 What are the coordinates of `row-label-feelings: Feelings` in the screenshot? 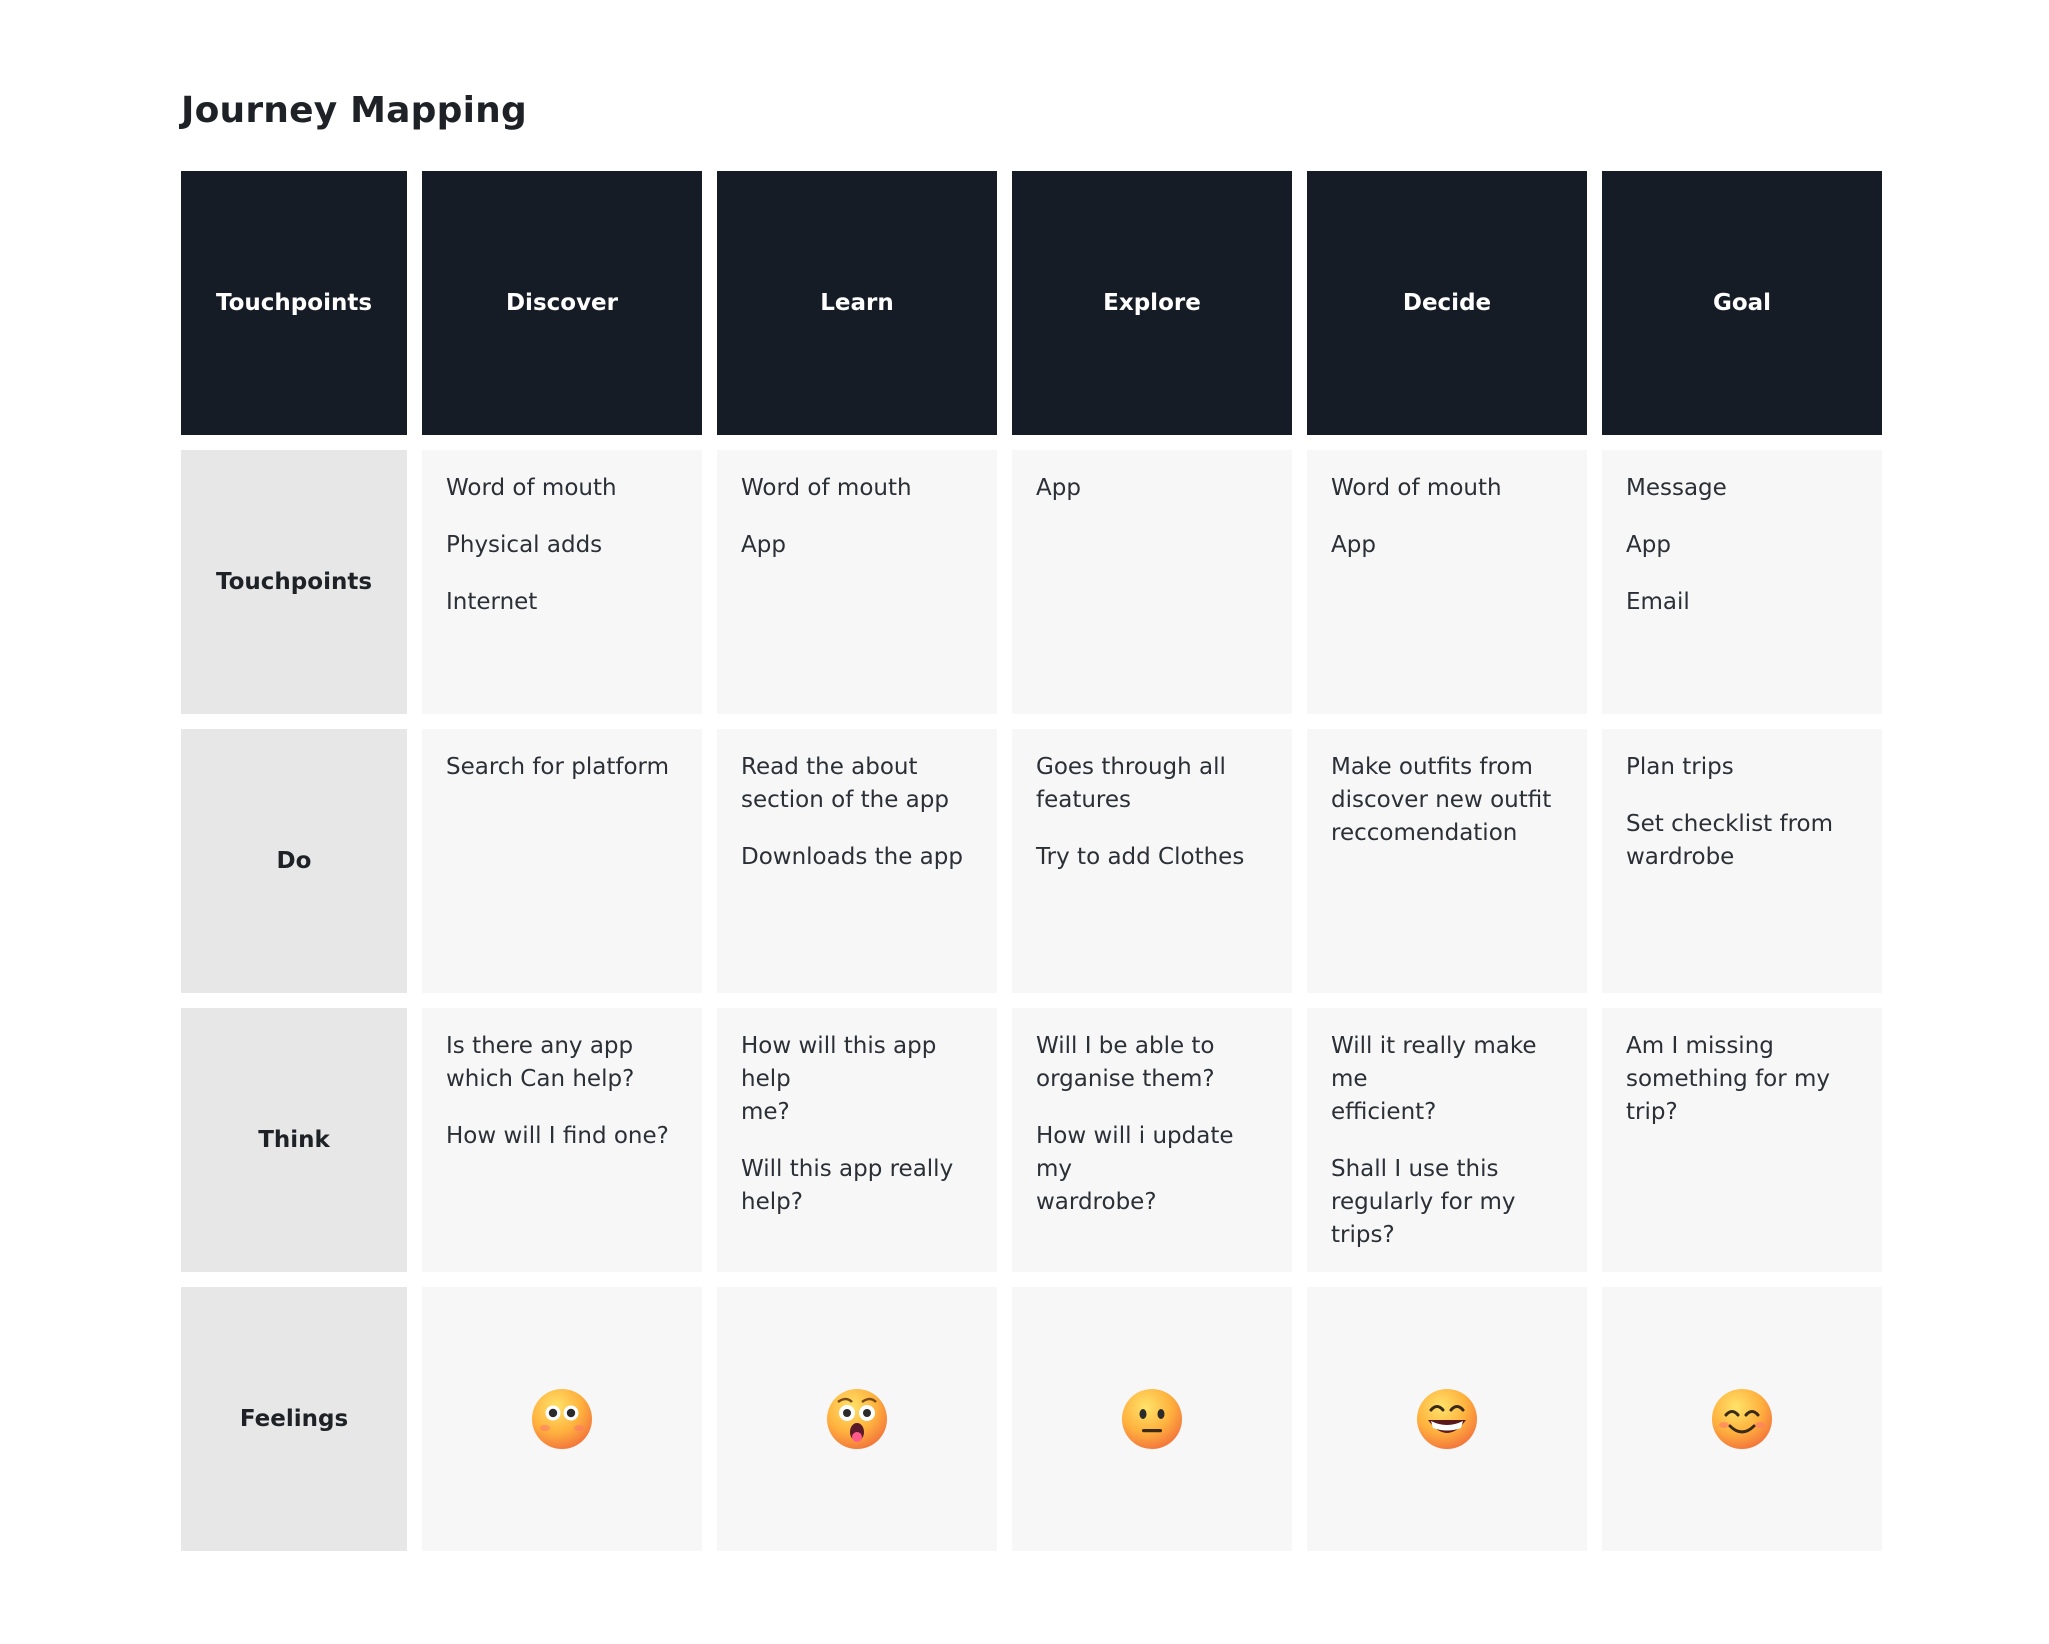 It's located at (294, 1419).